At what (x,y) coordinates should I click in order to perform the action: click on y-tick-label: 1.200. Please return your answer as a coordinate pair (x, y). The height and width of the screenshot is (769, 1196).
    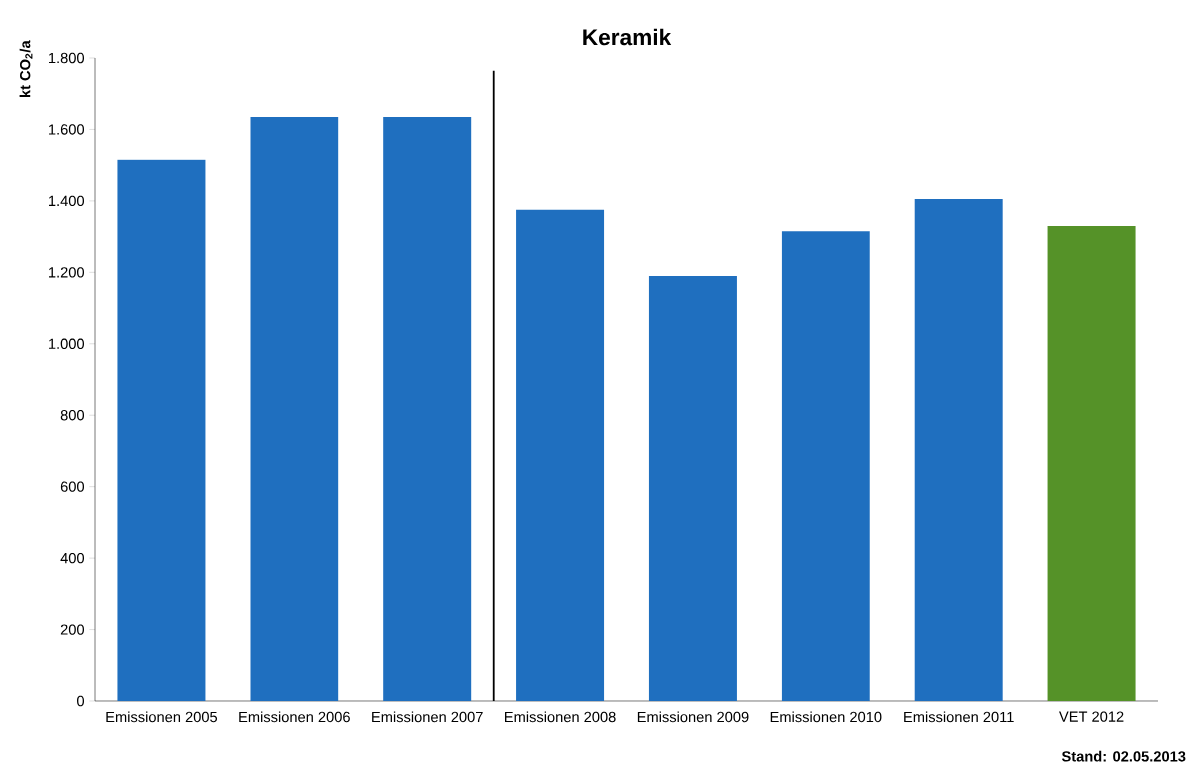
    Looking at the image, I should click on (67, 272).